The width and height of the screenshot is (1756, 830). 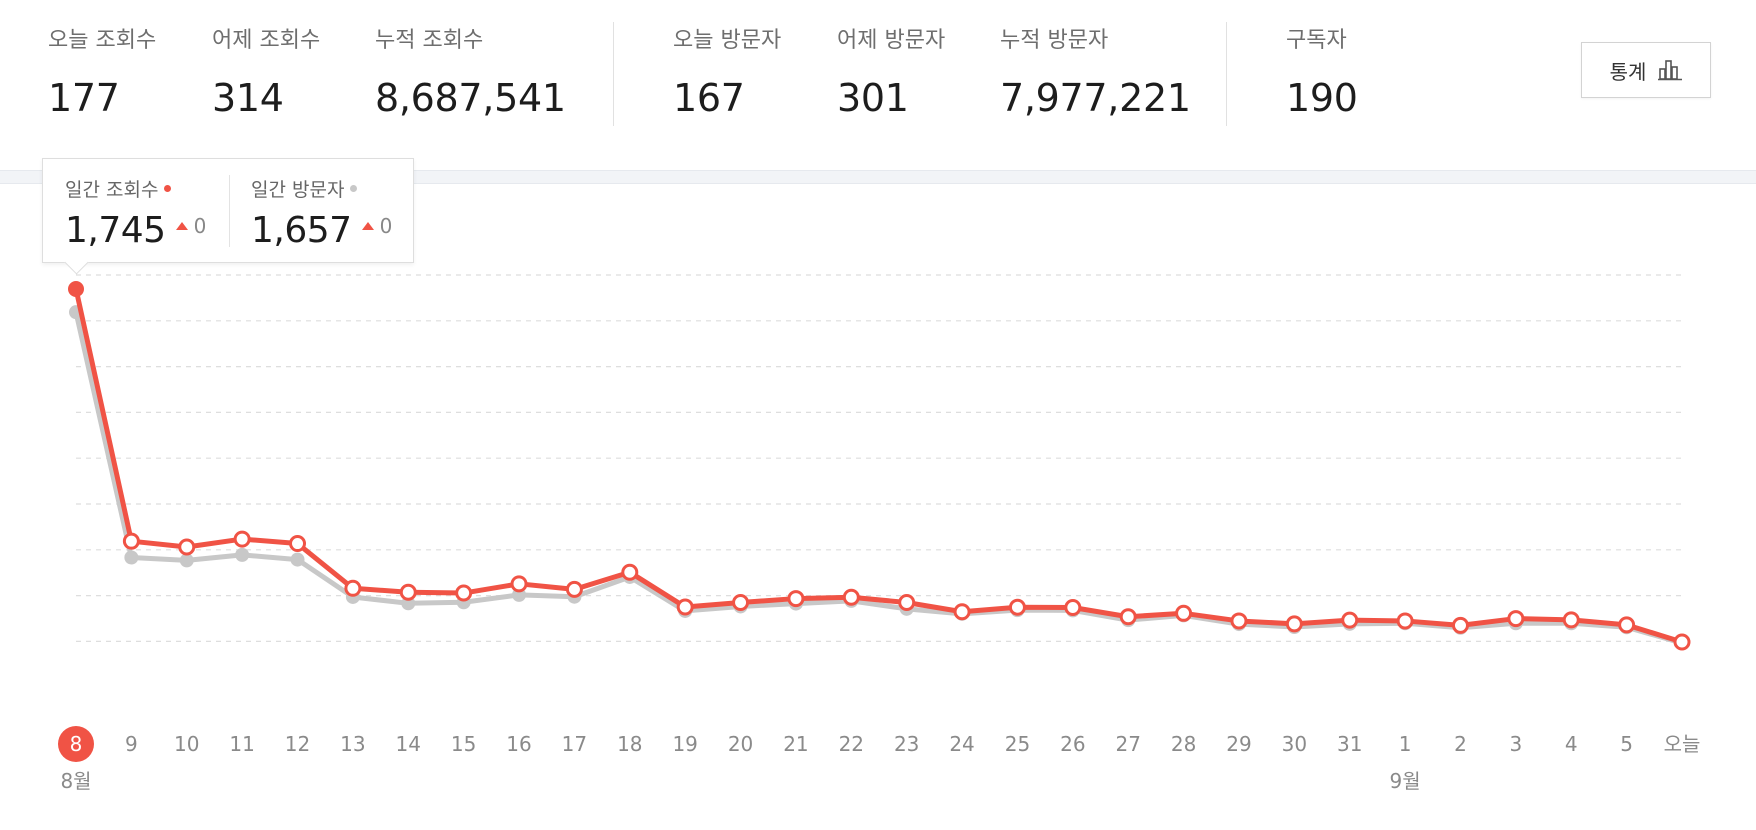 What do you see at coordinates (131, 744) in the screenshot?
I see `x-tick-label: 9` at bounding box center [131, 744].